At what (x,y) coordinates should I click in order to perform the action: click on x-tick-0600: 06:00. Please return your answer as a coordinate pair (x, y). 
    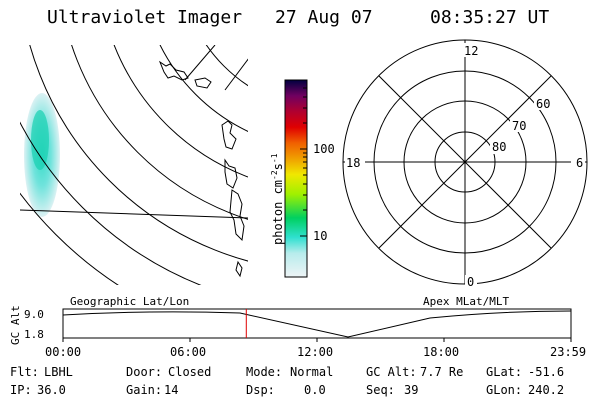
    Looking at the image, I should click on (188, 352).